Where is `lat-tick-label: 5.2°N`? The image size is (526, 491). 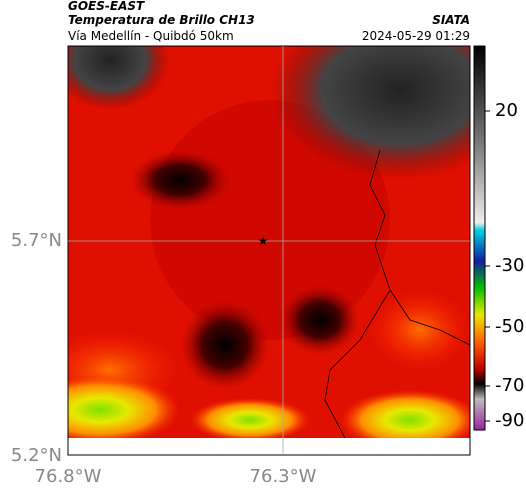 lat-tick-label: 5.2°N is located at coordinates (36, 455).